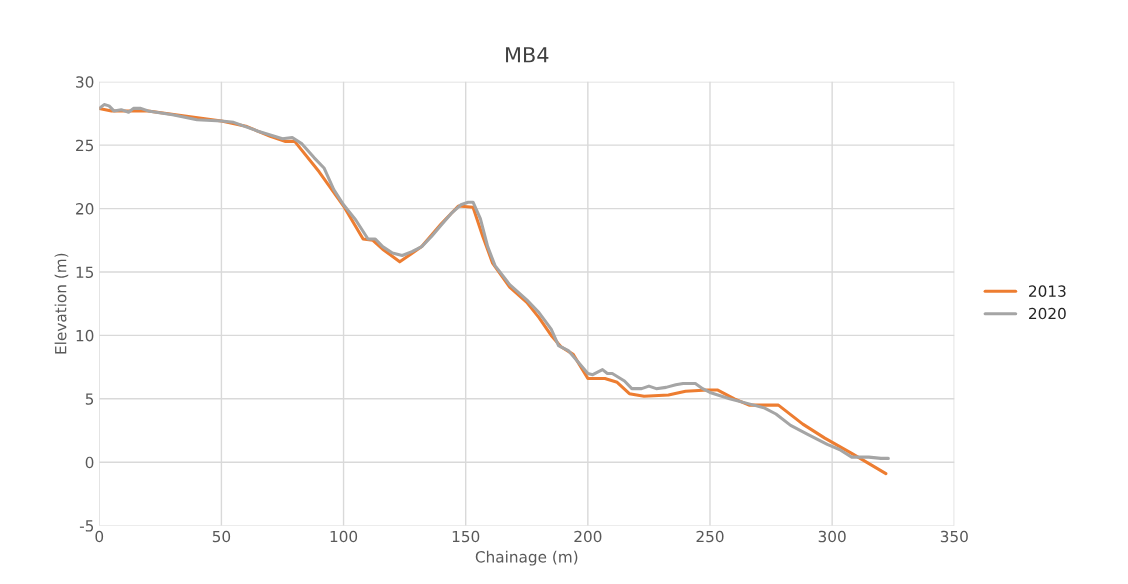  Describe the element at coordinates (86, 526) in the screenshot. I see `y-tick-label: -5` at that location.